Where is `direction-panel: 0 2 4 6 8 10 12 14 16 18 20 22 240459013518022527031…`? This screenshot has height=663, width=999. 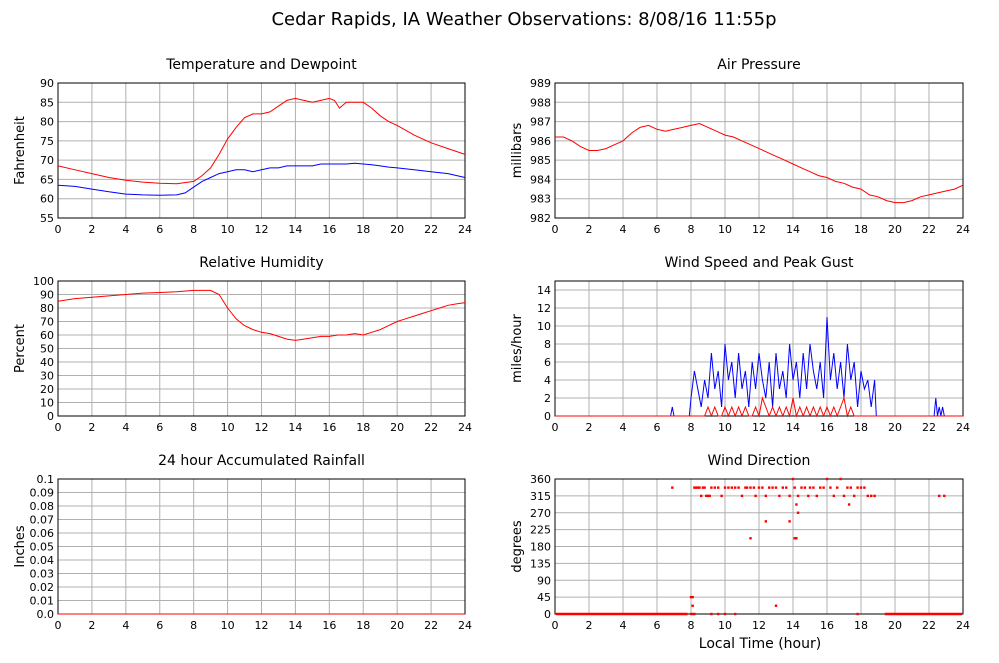 direction-panel: 0 2 4 6 8 10 12 14 16 18 20 22 240459013518022527031… is located at coordinates (740, 542).